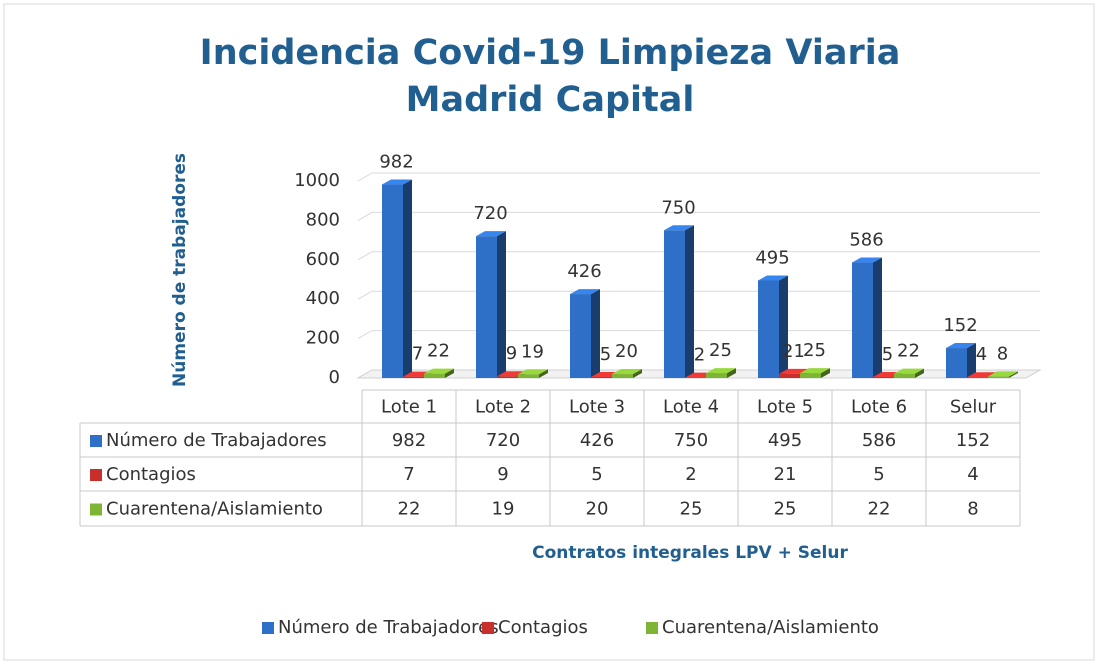 The width and height of the screenshot is (1098, 664). Describe the element at coordinates (323, 219) in the screenshot. I see `y-tick-label: 800` at that location.